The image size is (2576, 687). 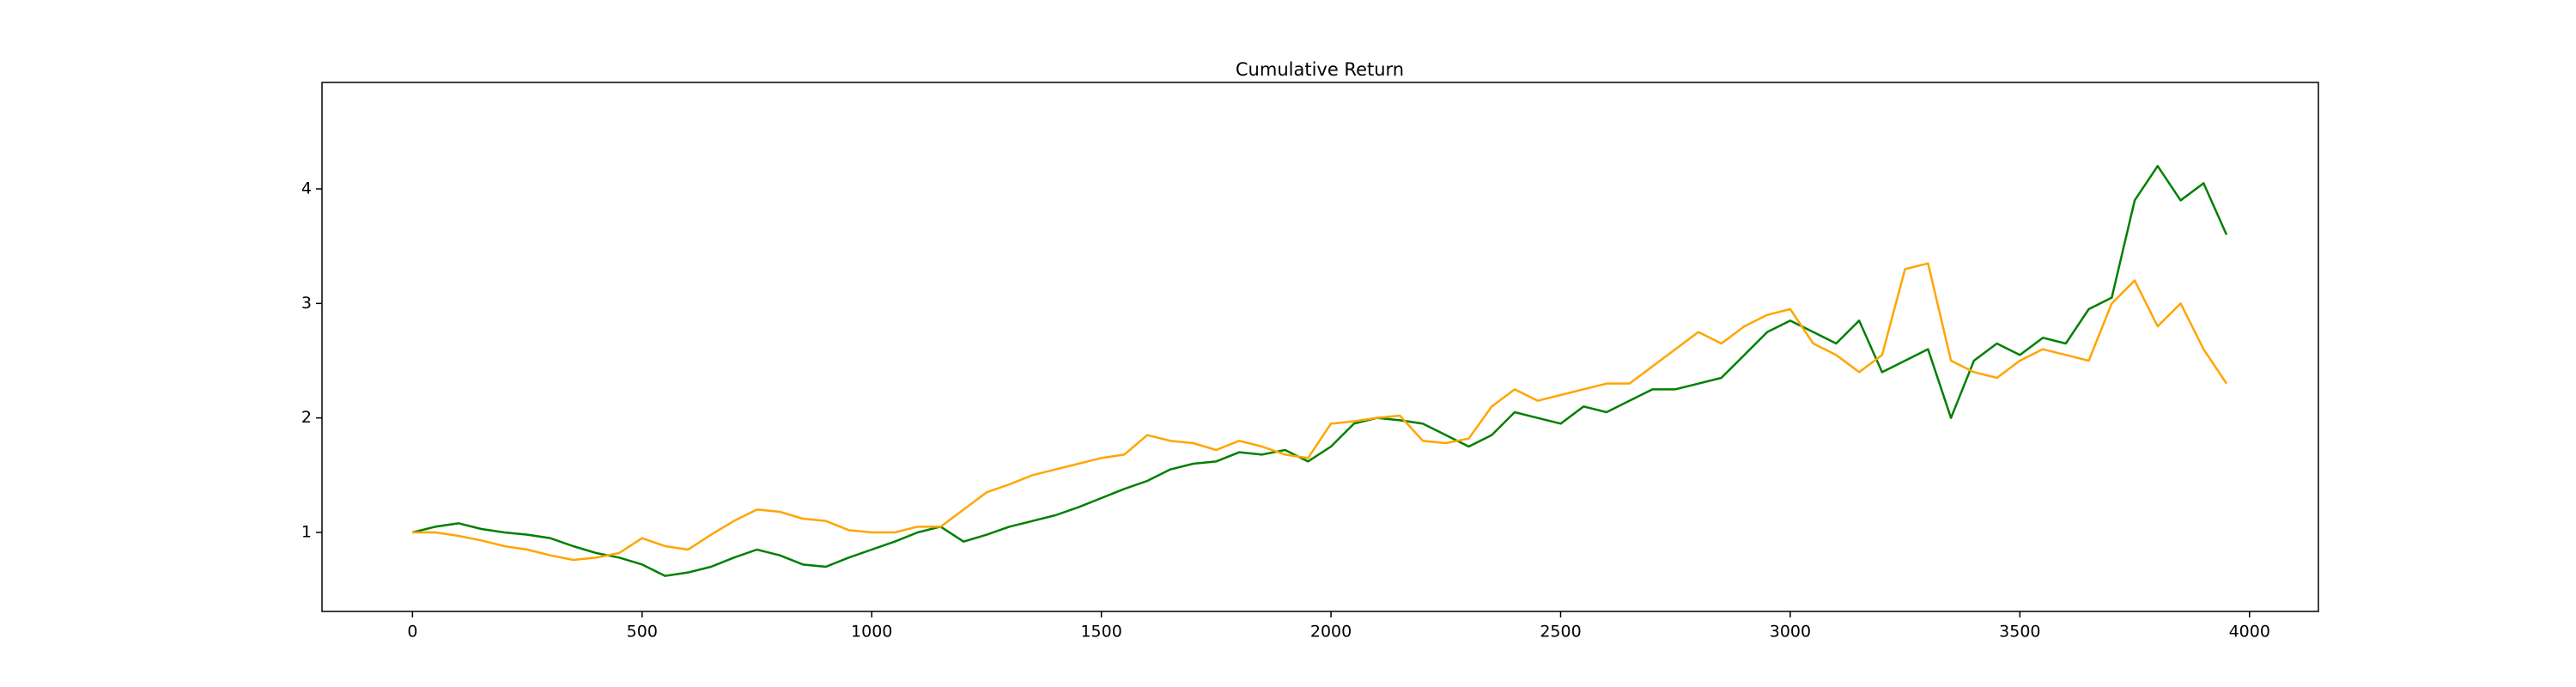 What do you see at coordinates (642, 632) in the screenshot?
I see `x-tick-label: 500` at bounding box center [642, 632].